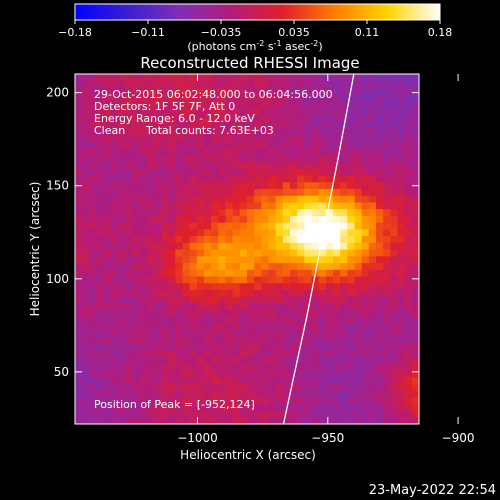 This screenshot has height=500, width=500. What do you see at coordinates (440, 32) in the screenshot?
I see `colorbar-tick-label: 0.18` at bounding box center [440, 32].